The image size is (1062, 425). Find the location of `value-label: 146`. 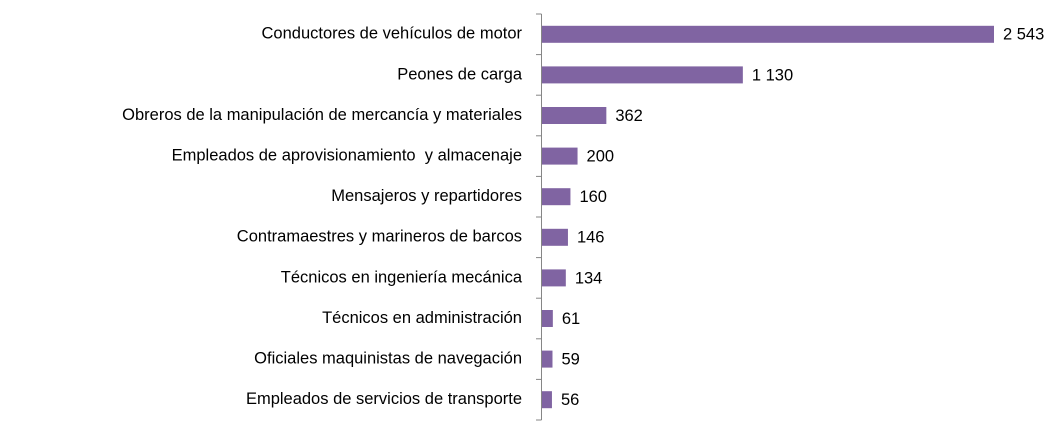

value-label: 146 is located at coordinates (591, 238).